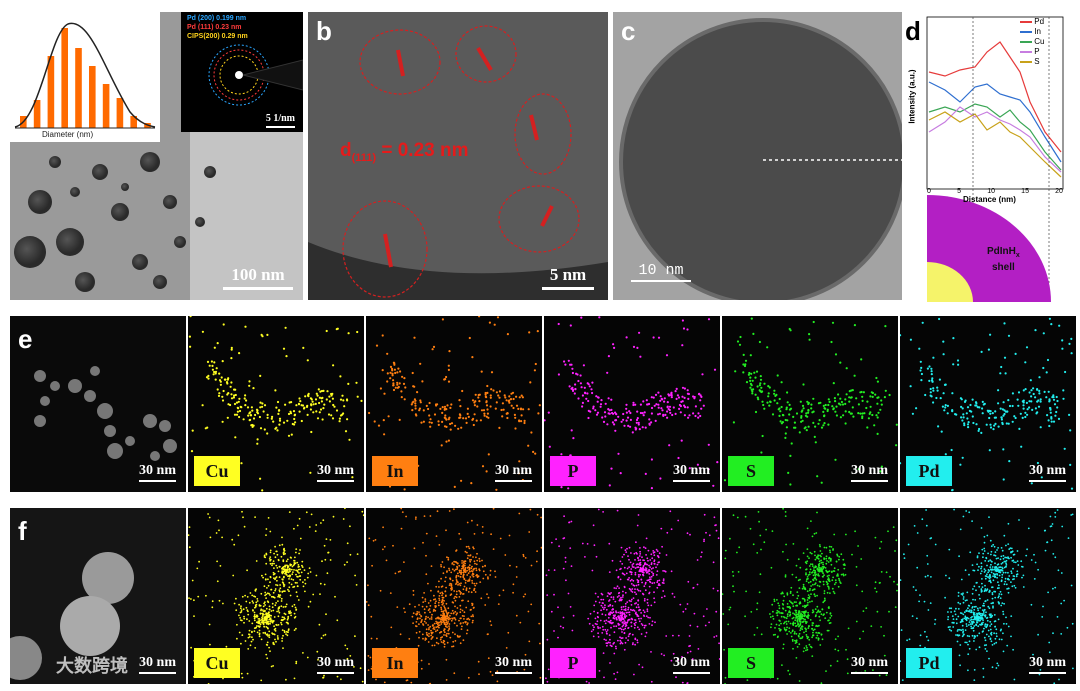 Image resolution: width=1080 pixels, height=691 pixels. What do you see at coordinates (991, 191) in the screenshot?
I see `x-tick: 10` at bounding box center [991, 191].